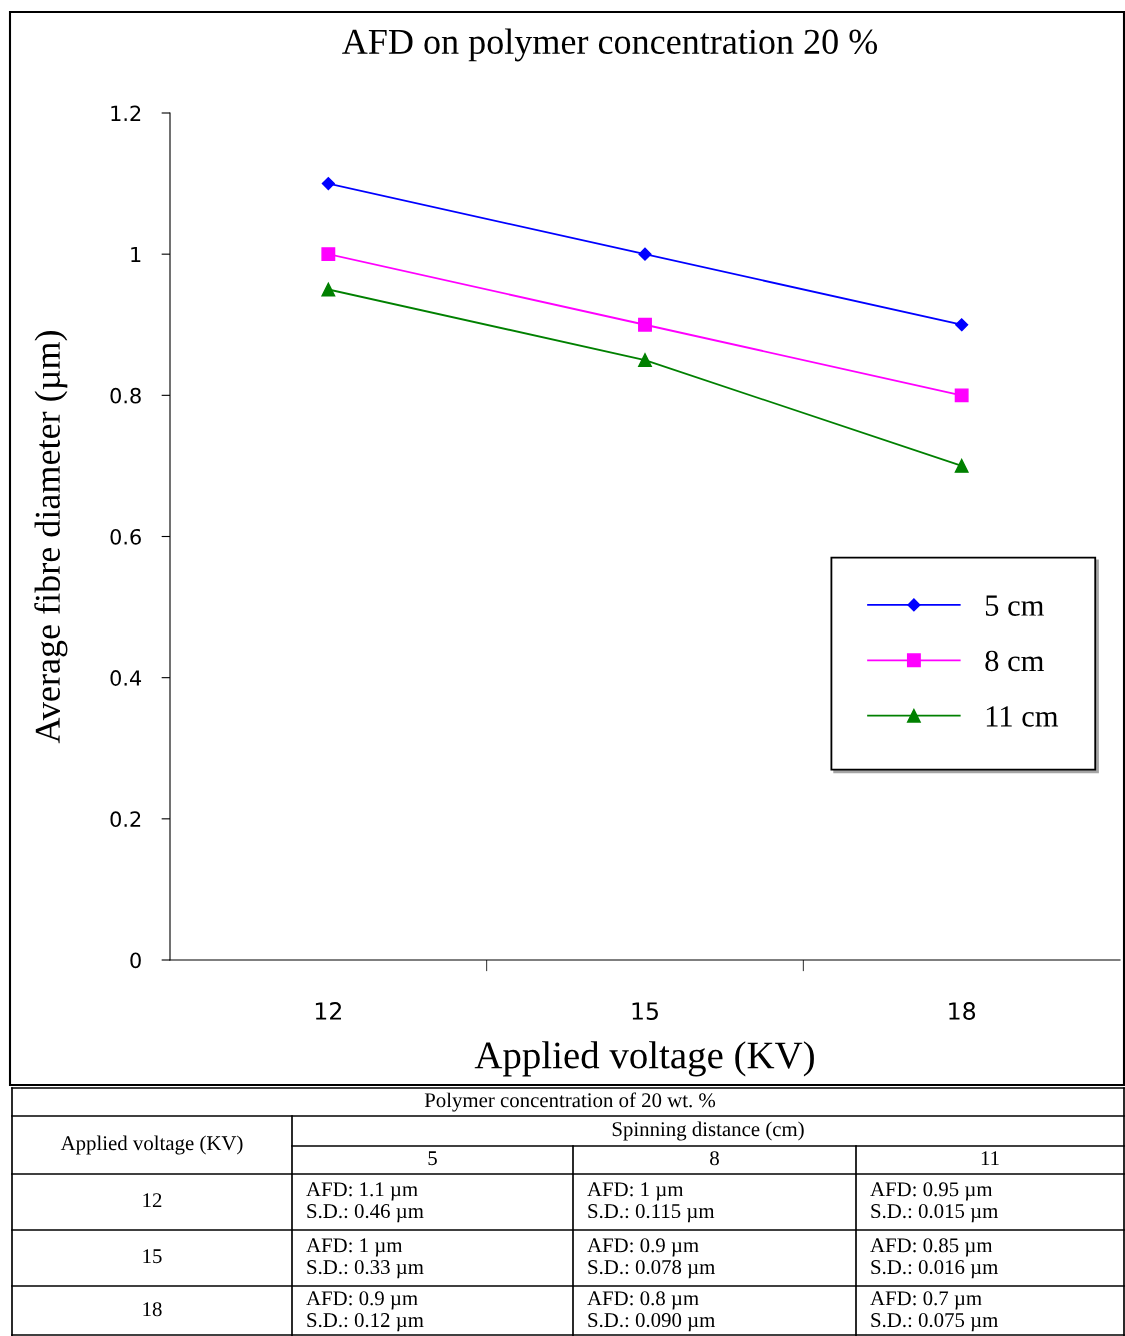  What do you see at coordinates (934, 1202) in the screenshot?
I see `text: AFD: 0.95 µm S.D.: 0.015 µm` at bounding box center [934, 1202].